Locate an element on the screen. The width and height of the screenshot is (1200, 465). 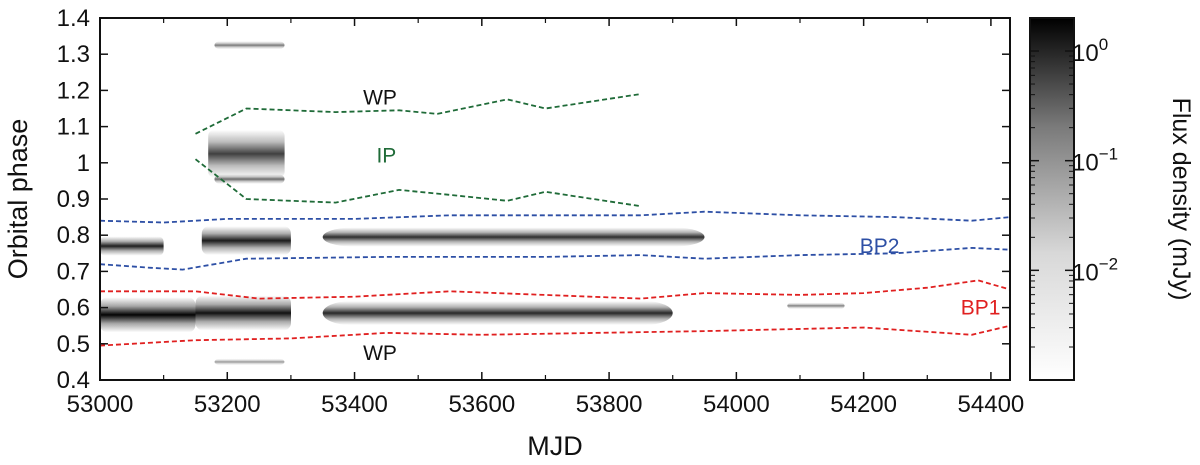
x-tick-label: 54000 is located at coordinates (736, 404).